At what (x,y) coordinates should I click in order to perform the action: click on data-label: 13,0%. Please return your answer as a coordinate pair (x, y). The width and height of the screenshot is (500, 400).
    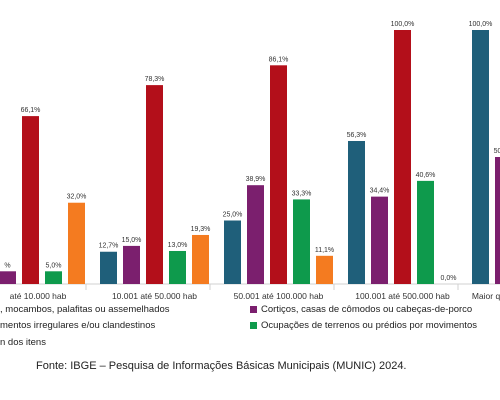
    Looking at the image, I should click on (178, 245).